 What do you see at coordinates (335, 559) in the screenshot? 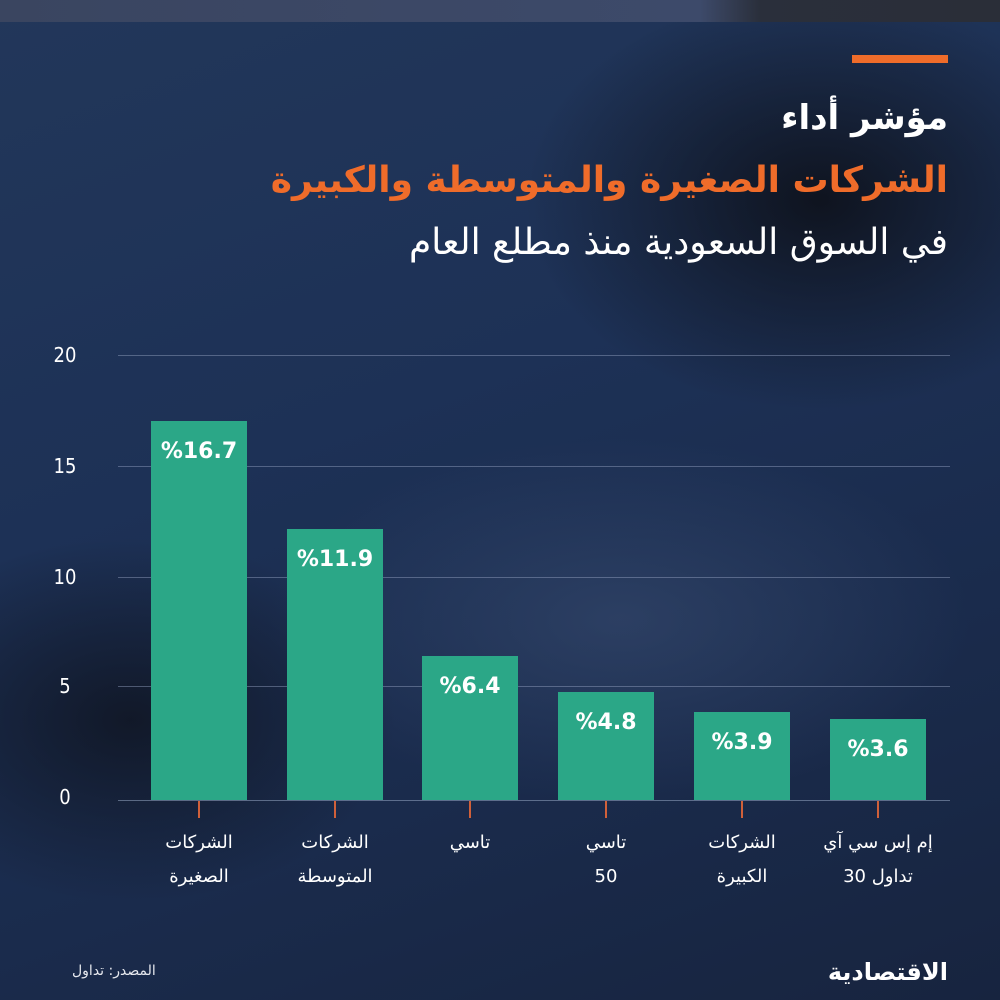
I see `bar-value-label: %11.9` at bounding box center [335, 559].